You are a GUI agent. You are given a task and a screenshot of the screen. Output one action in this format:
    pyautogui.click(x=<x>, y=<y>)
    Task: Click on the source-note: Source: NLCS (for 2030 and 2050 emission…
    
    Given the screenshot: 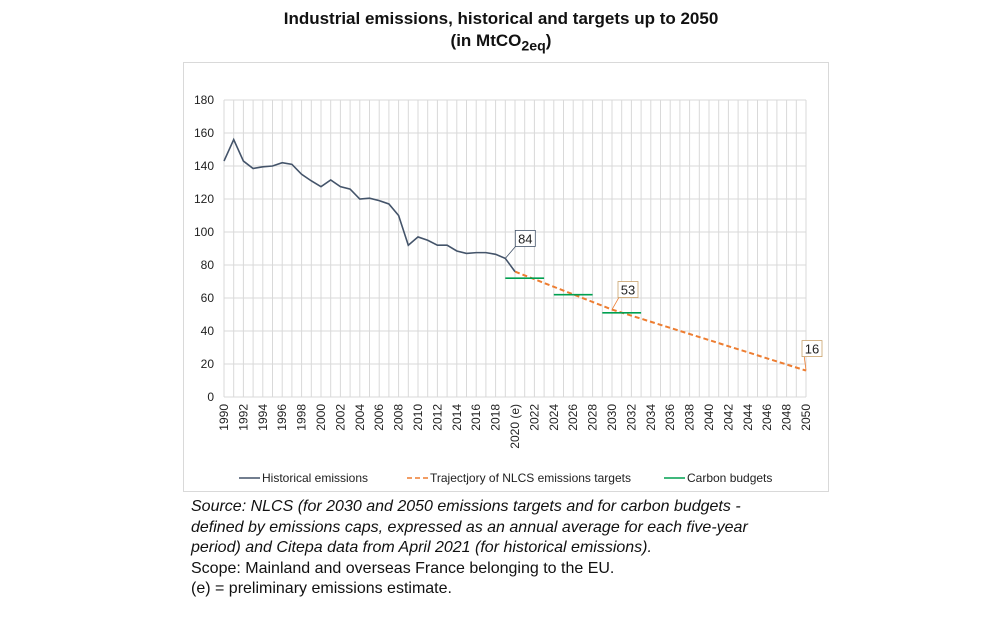 What is the action you would take?
    pyautogui.click(x=469, y=548)
    